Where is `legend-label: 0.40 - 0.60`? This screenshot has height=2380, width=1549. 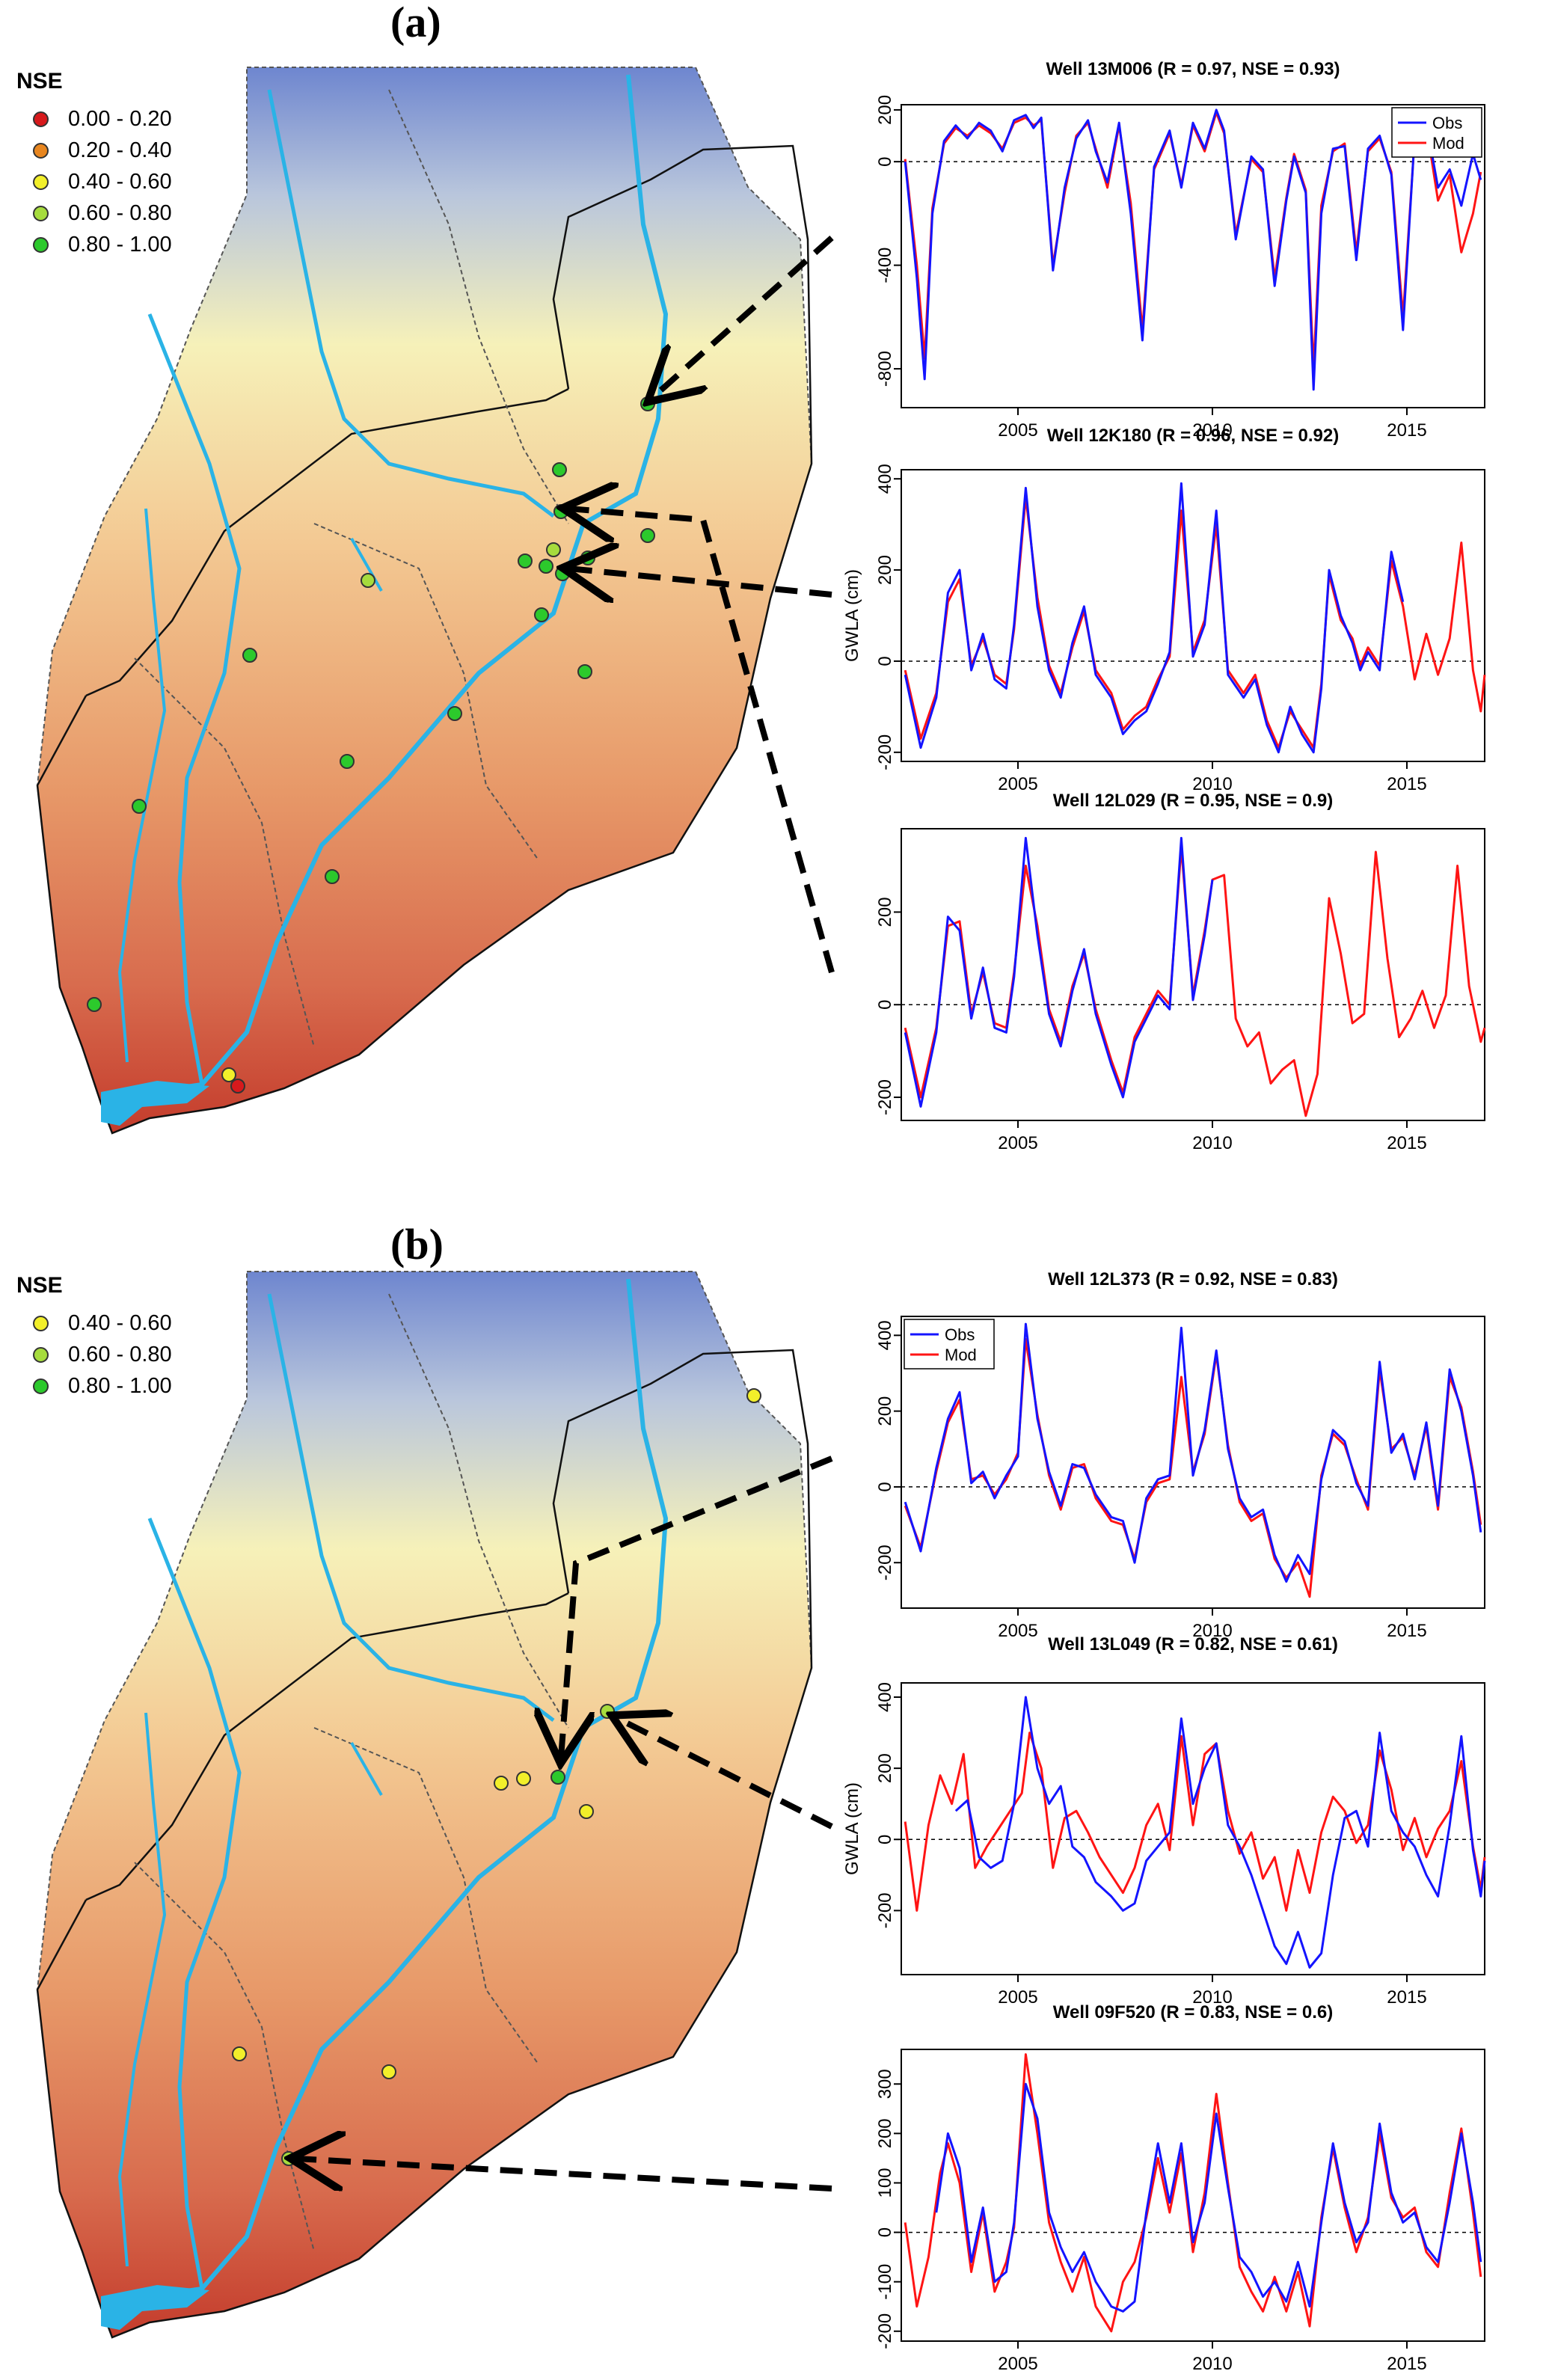 legend-label: 0.40 - 0.60 is located at coordinates (120, 181).